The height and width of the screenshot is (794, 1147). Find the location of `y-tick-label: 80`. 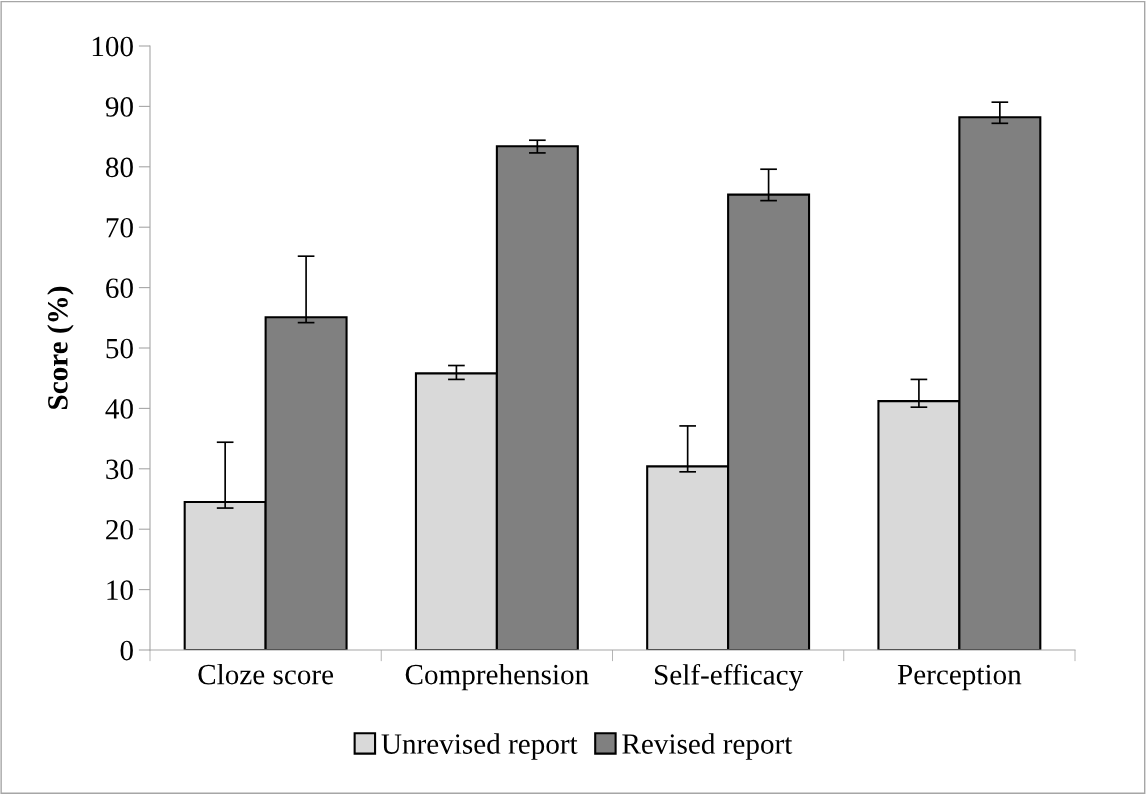

y-tick-label: 80 is located at coordinates (119, 167).